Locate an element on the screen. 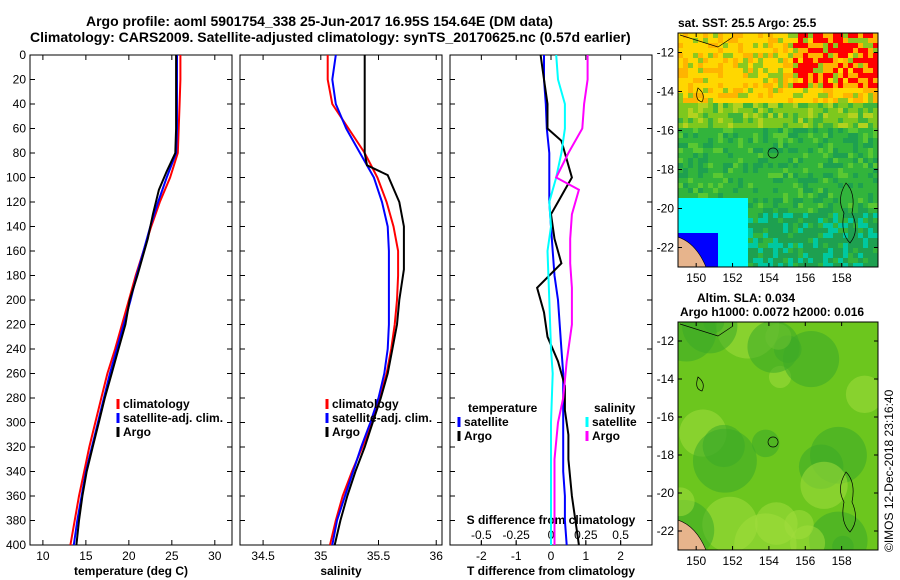 This screenshot has height=580, width=900. y-tick-label: 320 is located at coordinates (16, 447).